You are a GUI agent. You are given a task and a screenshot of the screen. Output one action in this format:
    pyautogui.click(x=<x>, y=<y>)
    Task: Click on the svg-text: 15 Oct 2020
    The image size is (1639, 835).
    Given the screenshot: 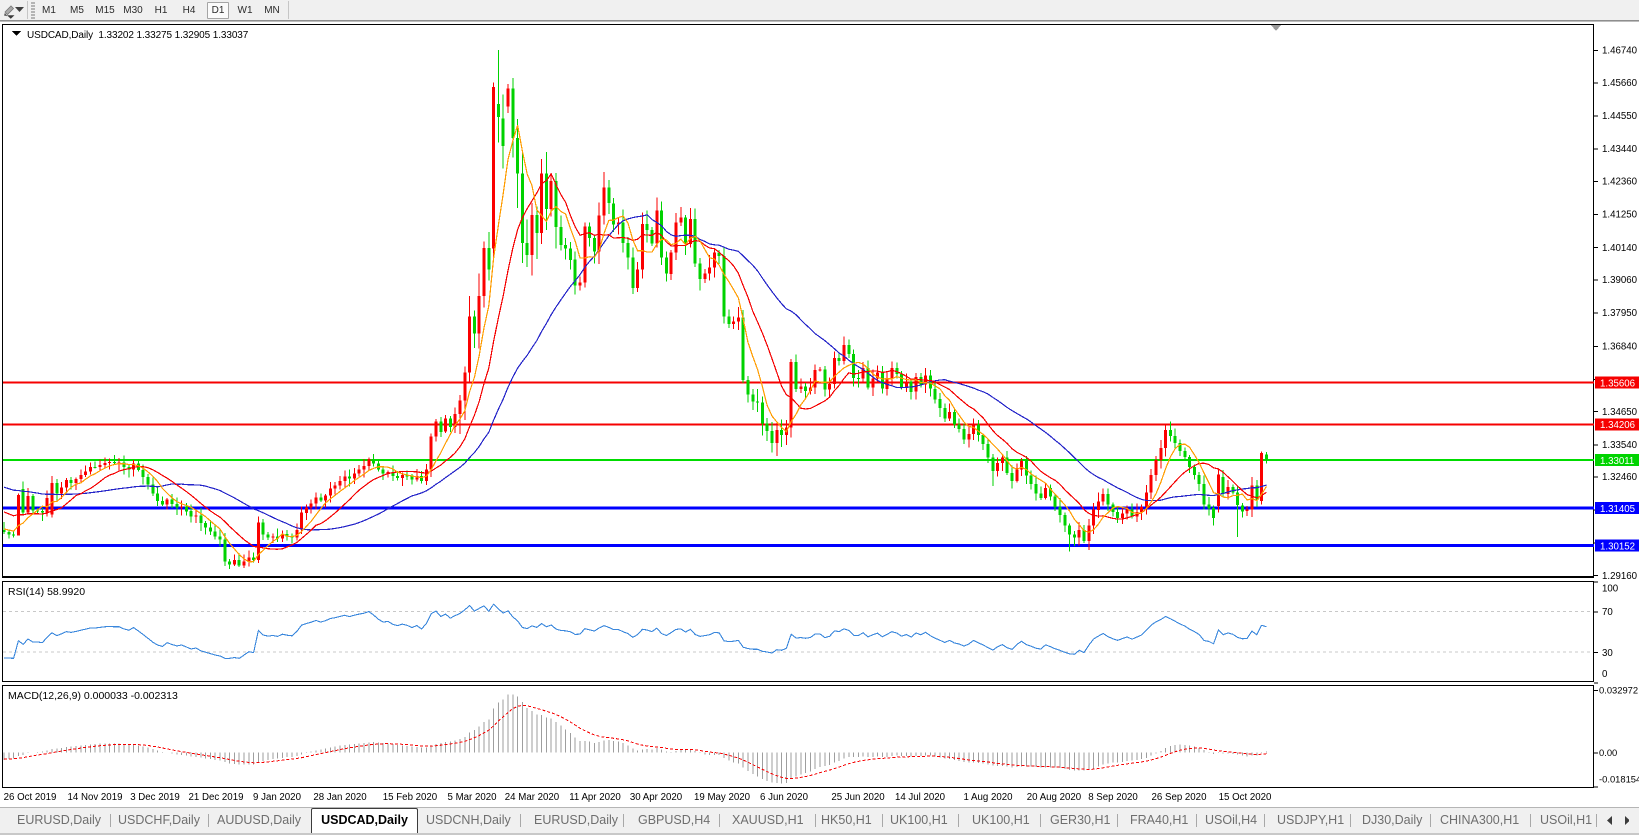 What is the action you would take?
    pyautogui.click(x=1245, y=797)
    